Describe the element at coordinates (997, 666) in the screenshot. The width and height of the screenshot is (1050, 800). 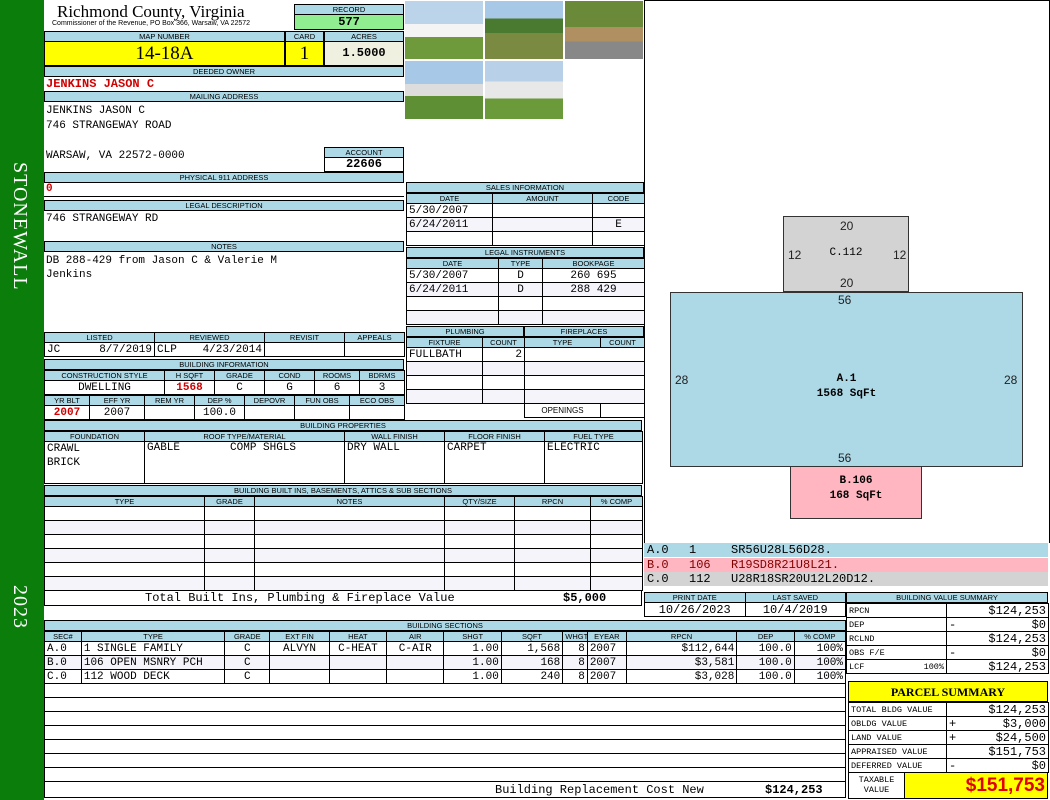
I see `value-summary-value: $124,253` at that location.